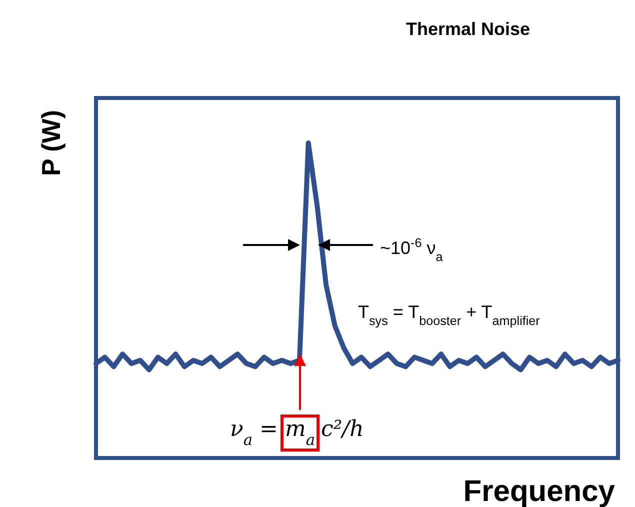 The height and width of the screenshot is (507, 635). Describe the element at coordinates (468, 29) in the screenshot. I see `chart-title: Thermal Noise` at that location.